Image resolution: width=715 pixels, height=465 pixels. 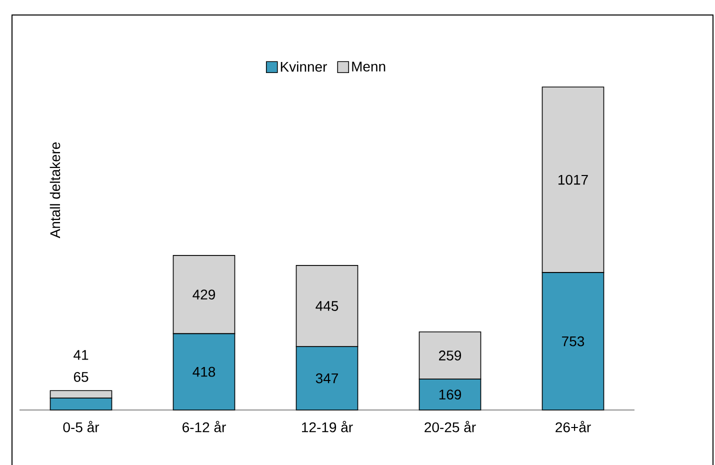 I want to click on data-label: 65, so click(x=81, y=377).